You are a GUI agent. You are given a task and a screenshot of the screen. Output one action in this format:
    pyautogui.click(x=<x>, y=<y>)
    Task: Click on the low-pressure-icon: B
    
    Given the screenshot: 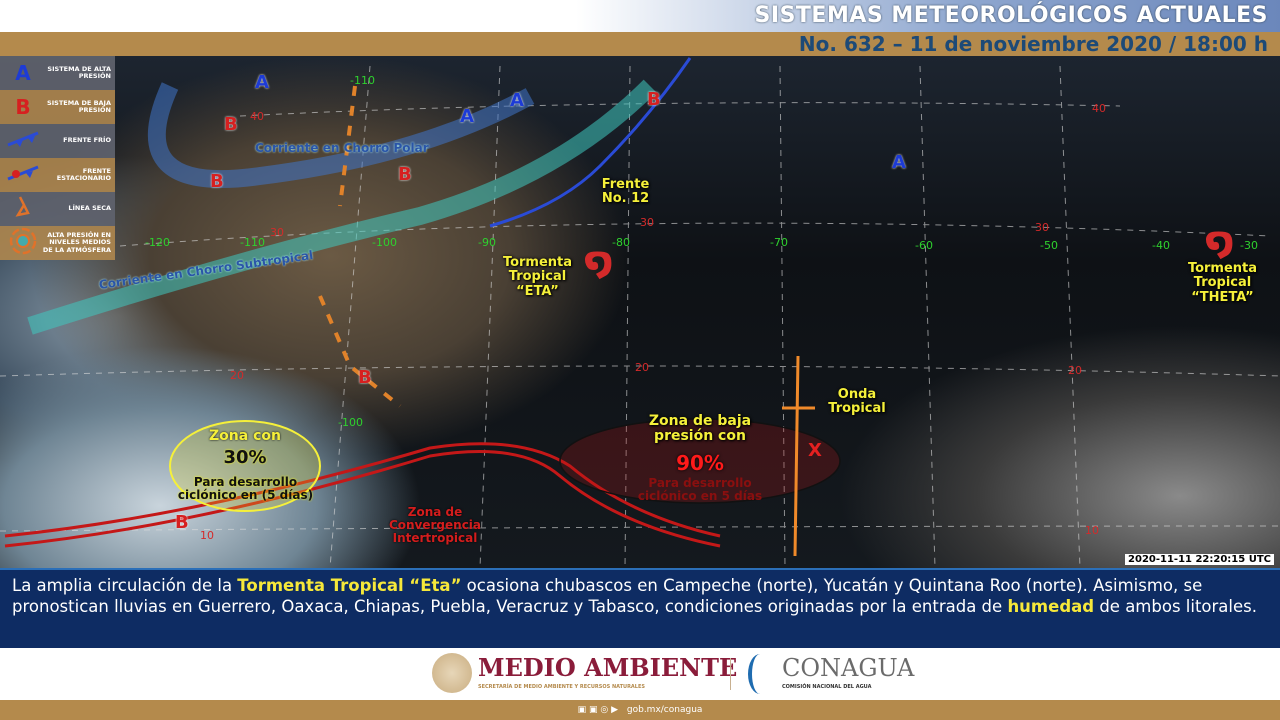 What is the action you would take?
    pyautogui.click(x=23, y=107)
    